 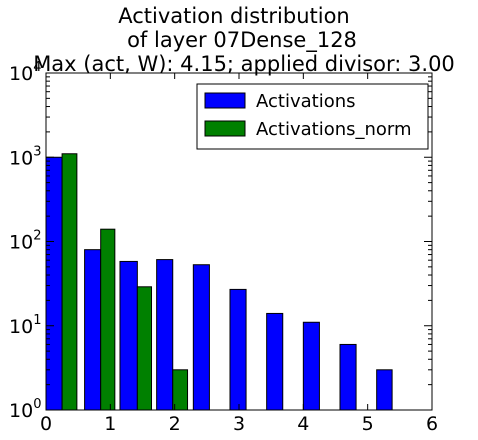 I want to click on x-tick-label-4: 4, so click(x=303, y=424).